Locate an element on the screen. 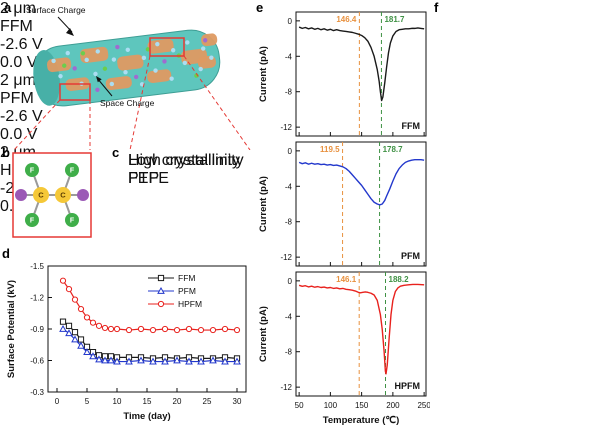 This screenshot has height=429, width=600. panel-d-label: d is located at coordinates (6, 253).